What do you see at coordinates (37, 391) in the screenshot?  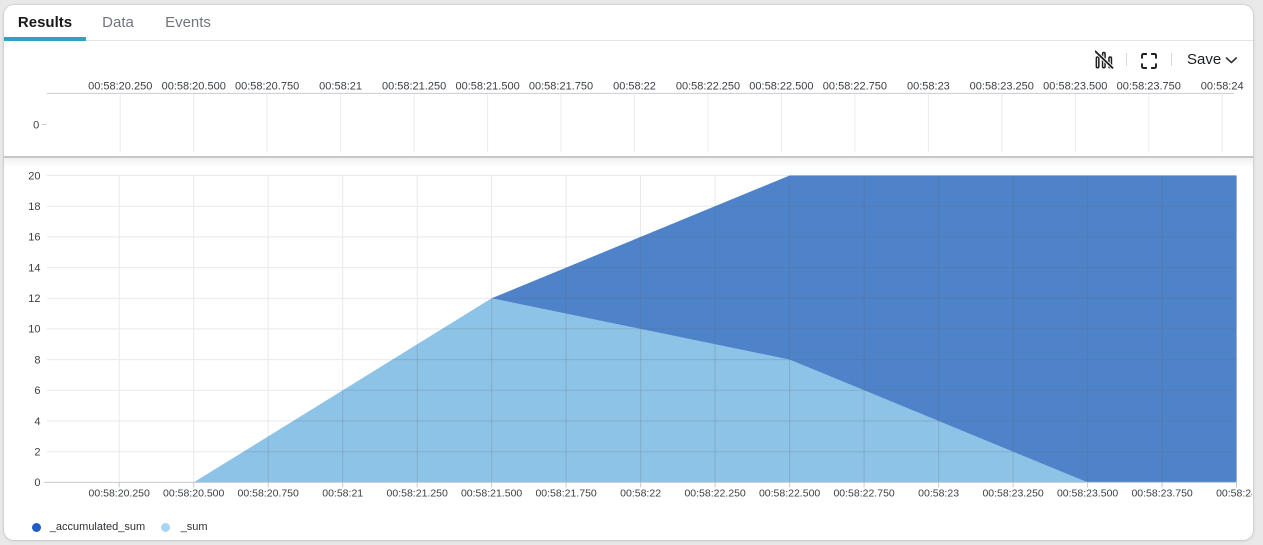 I see `svg-text: 6` at bounding box center [37, 391].